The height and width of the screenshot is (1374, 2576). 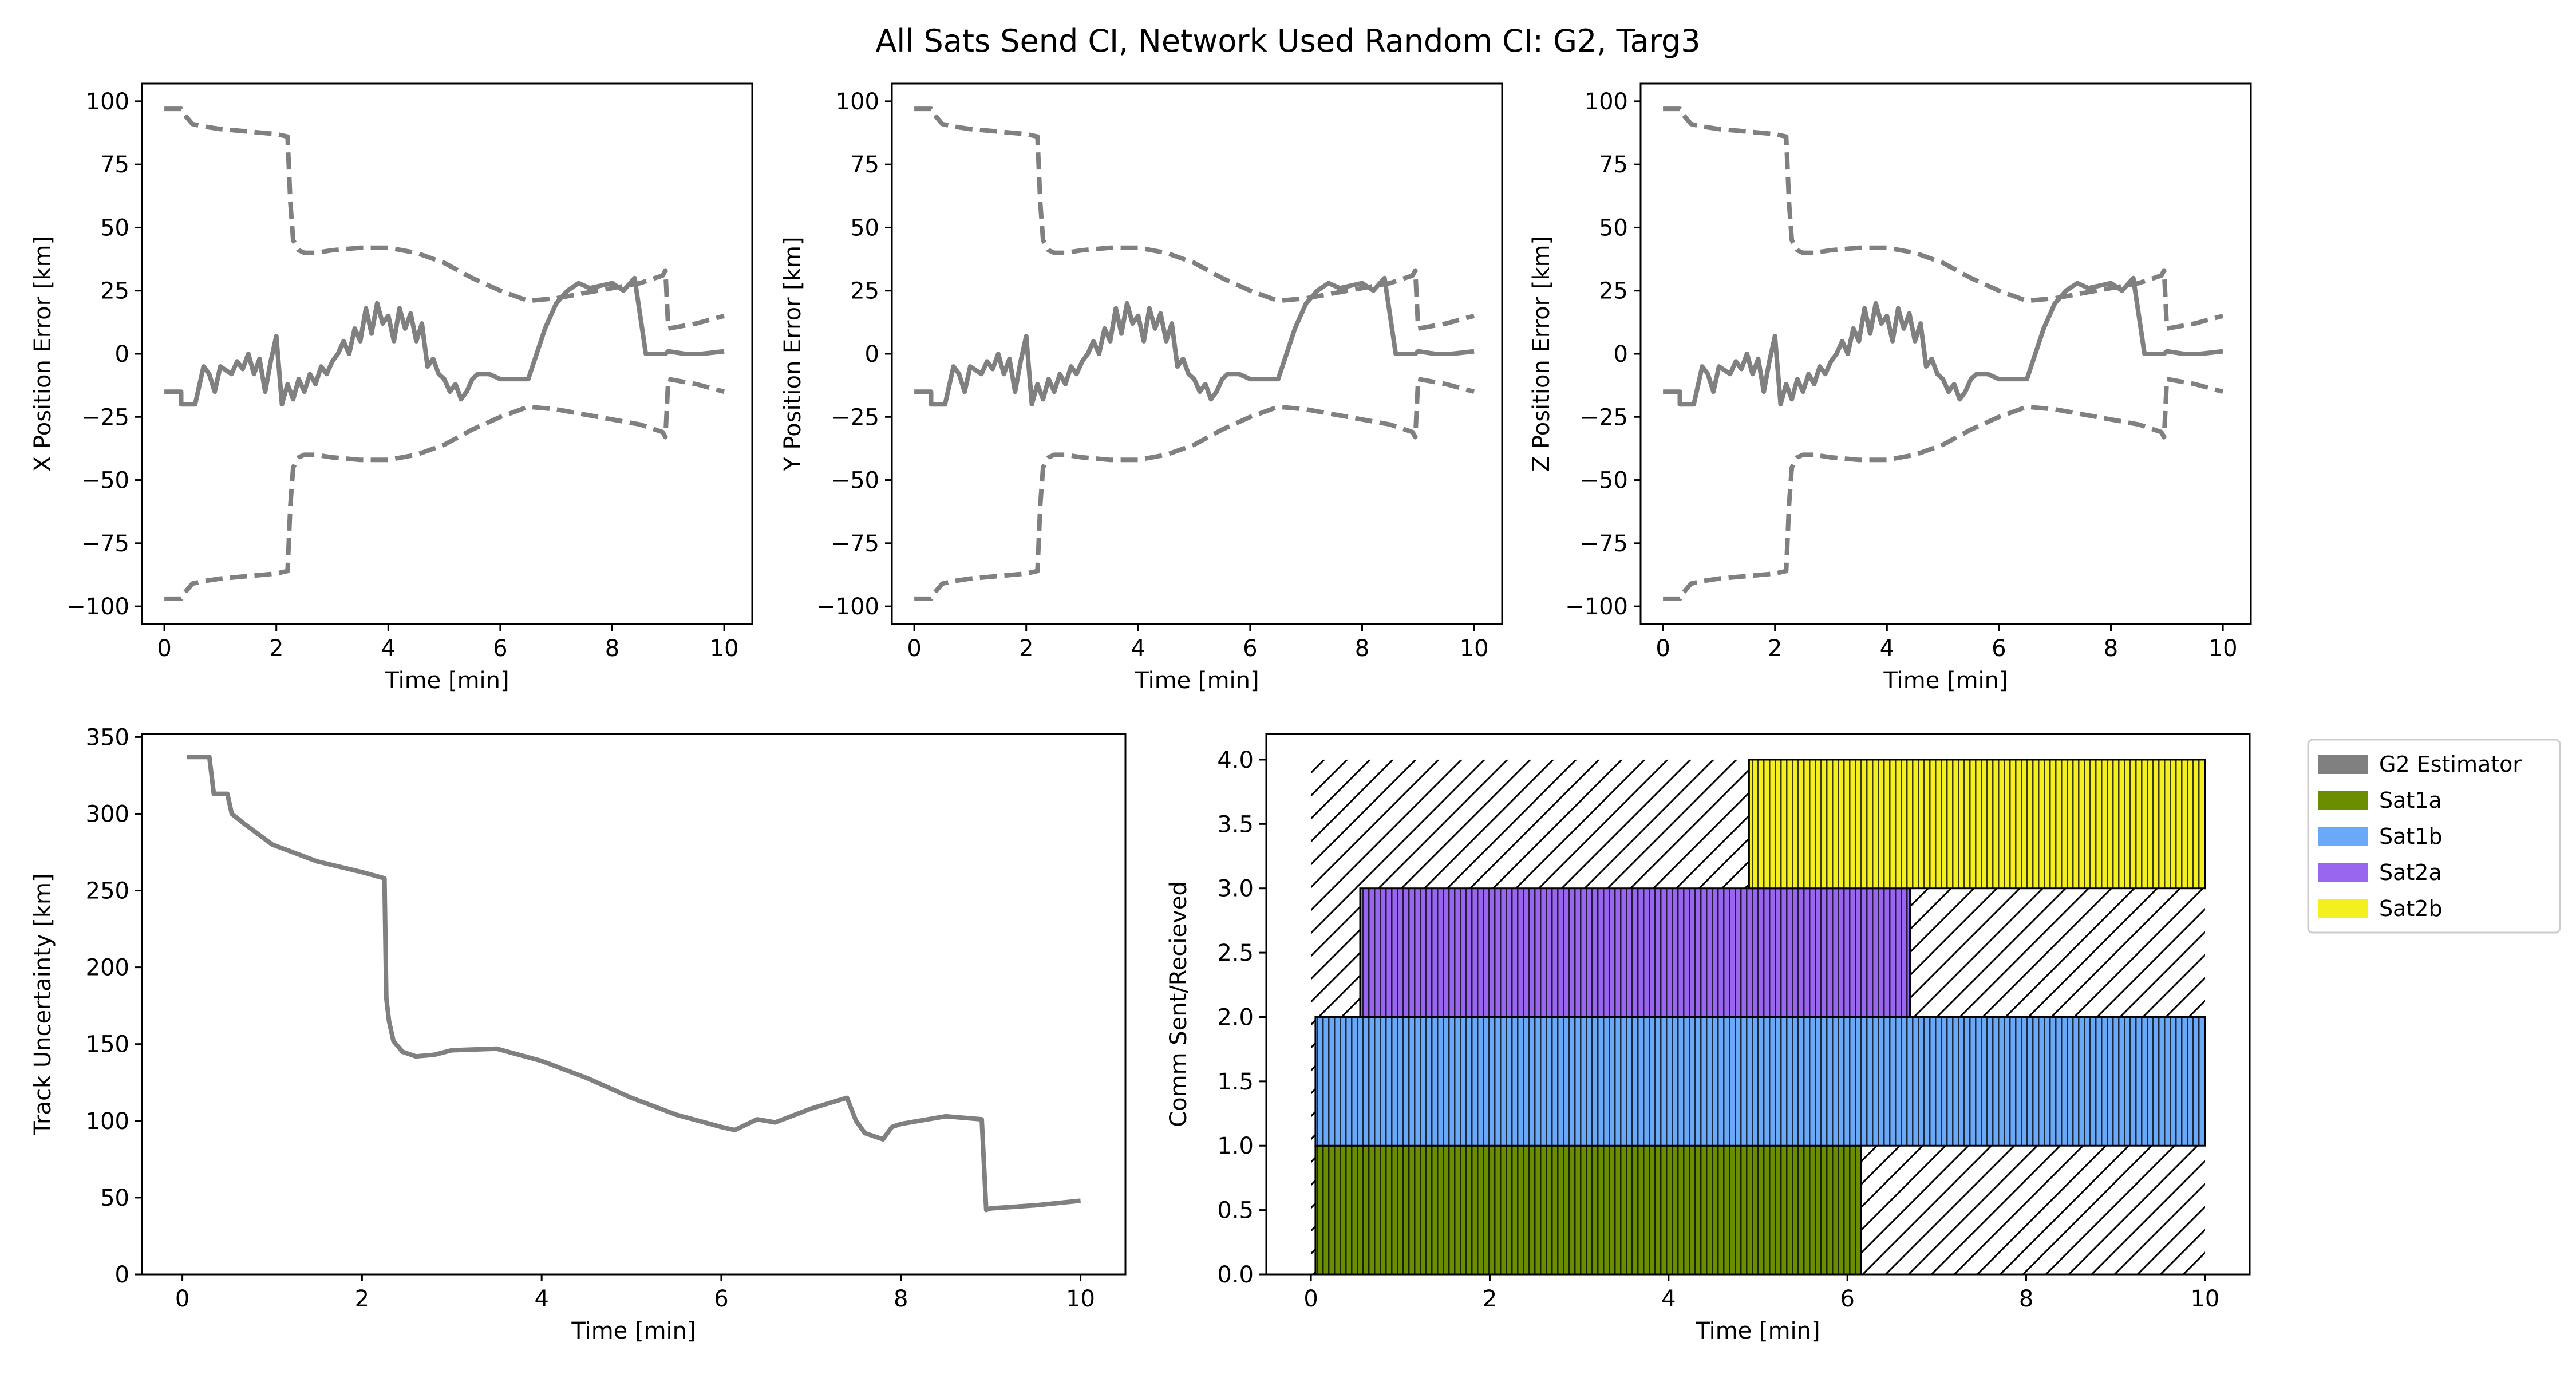 What do you see at coordinates (1235, 1275) in the screenshot?
I see `y-tick-label: 0.0` at bounding box center [1235, 1275].